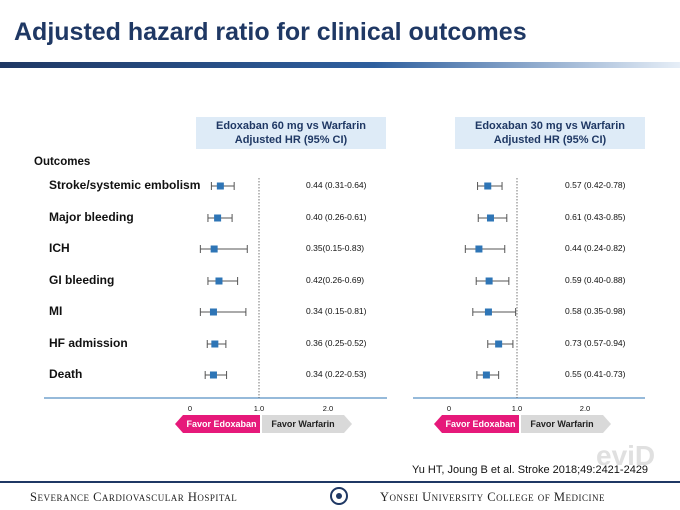 This screenshot has width=680, height=510. I want to click on outcome-label: MI, so click(56, 311).